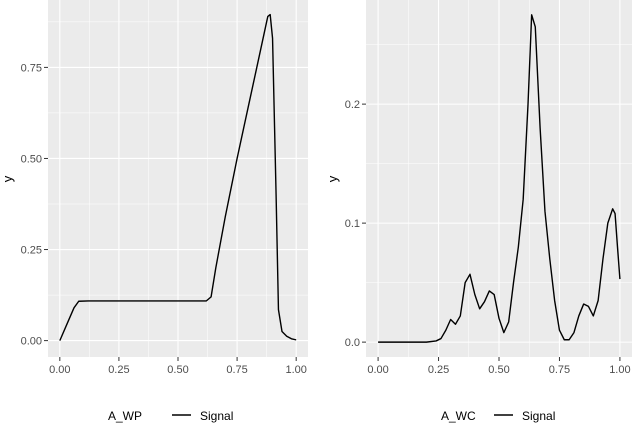 The width and height of the screenshot is (634, 429). I want to click on y-tick-label: 0.0, so click(352, 343).